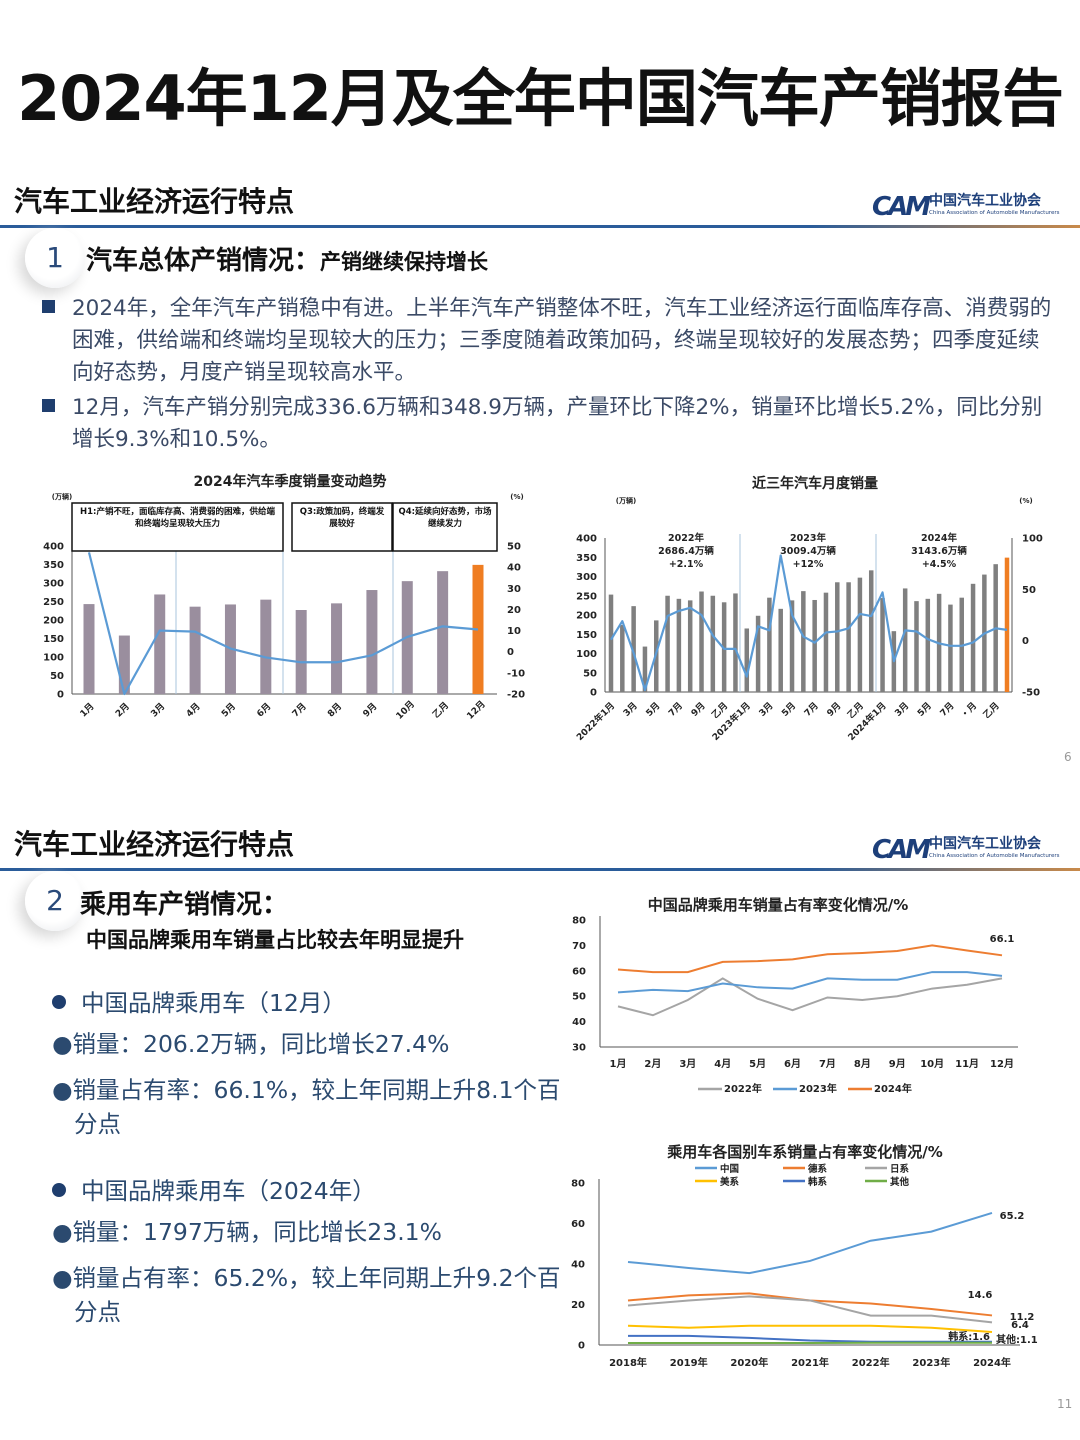 The height and width of the screenshot is (1440, 1080). Describe the element at coordinates (1065, 1404) in the screenshot. I see `page-number: 11` at that location.